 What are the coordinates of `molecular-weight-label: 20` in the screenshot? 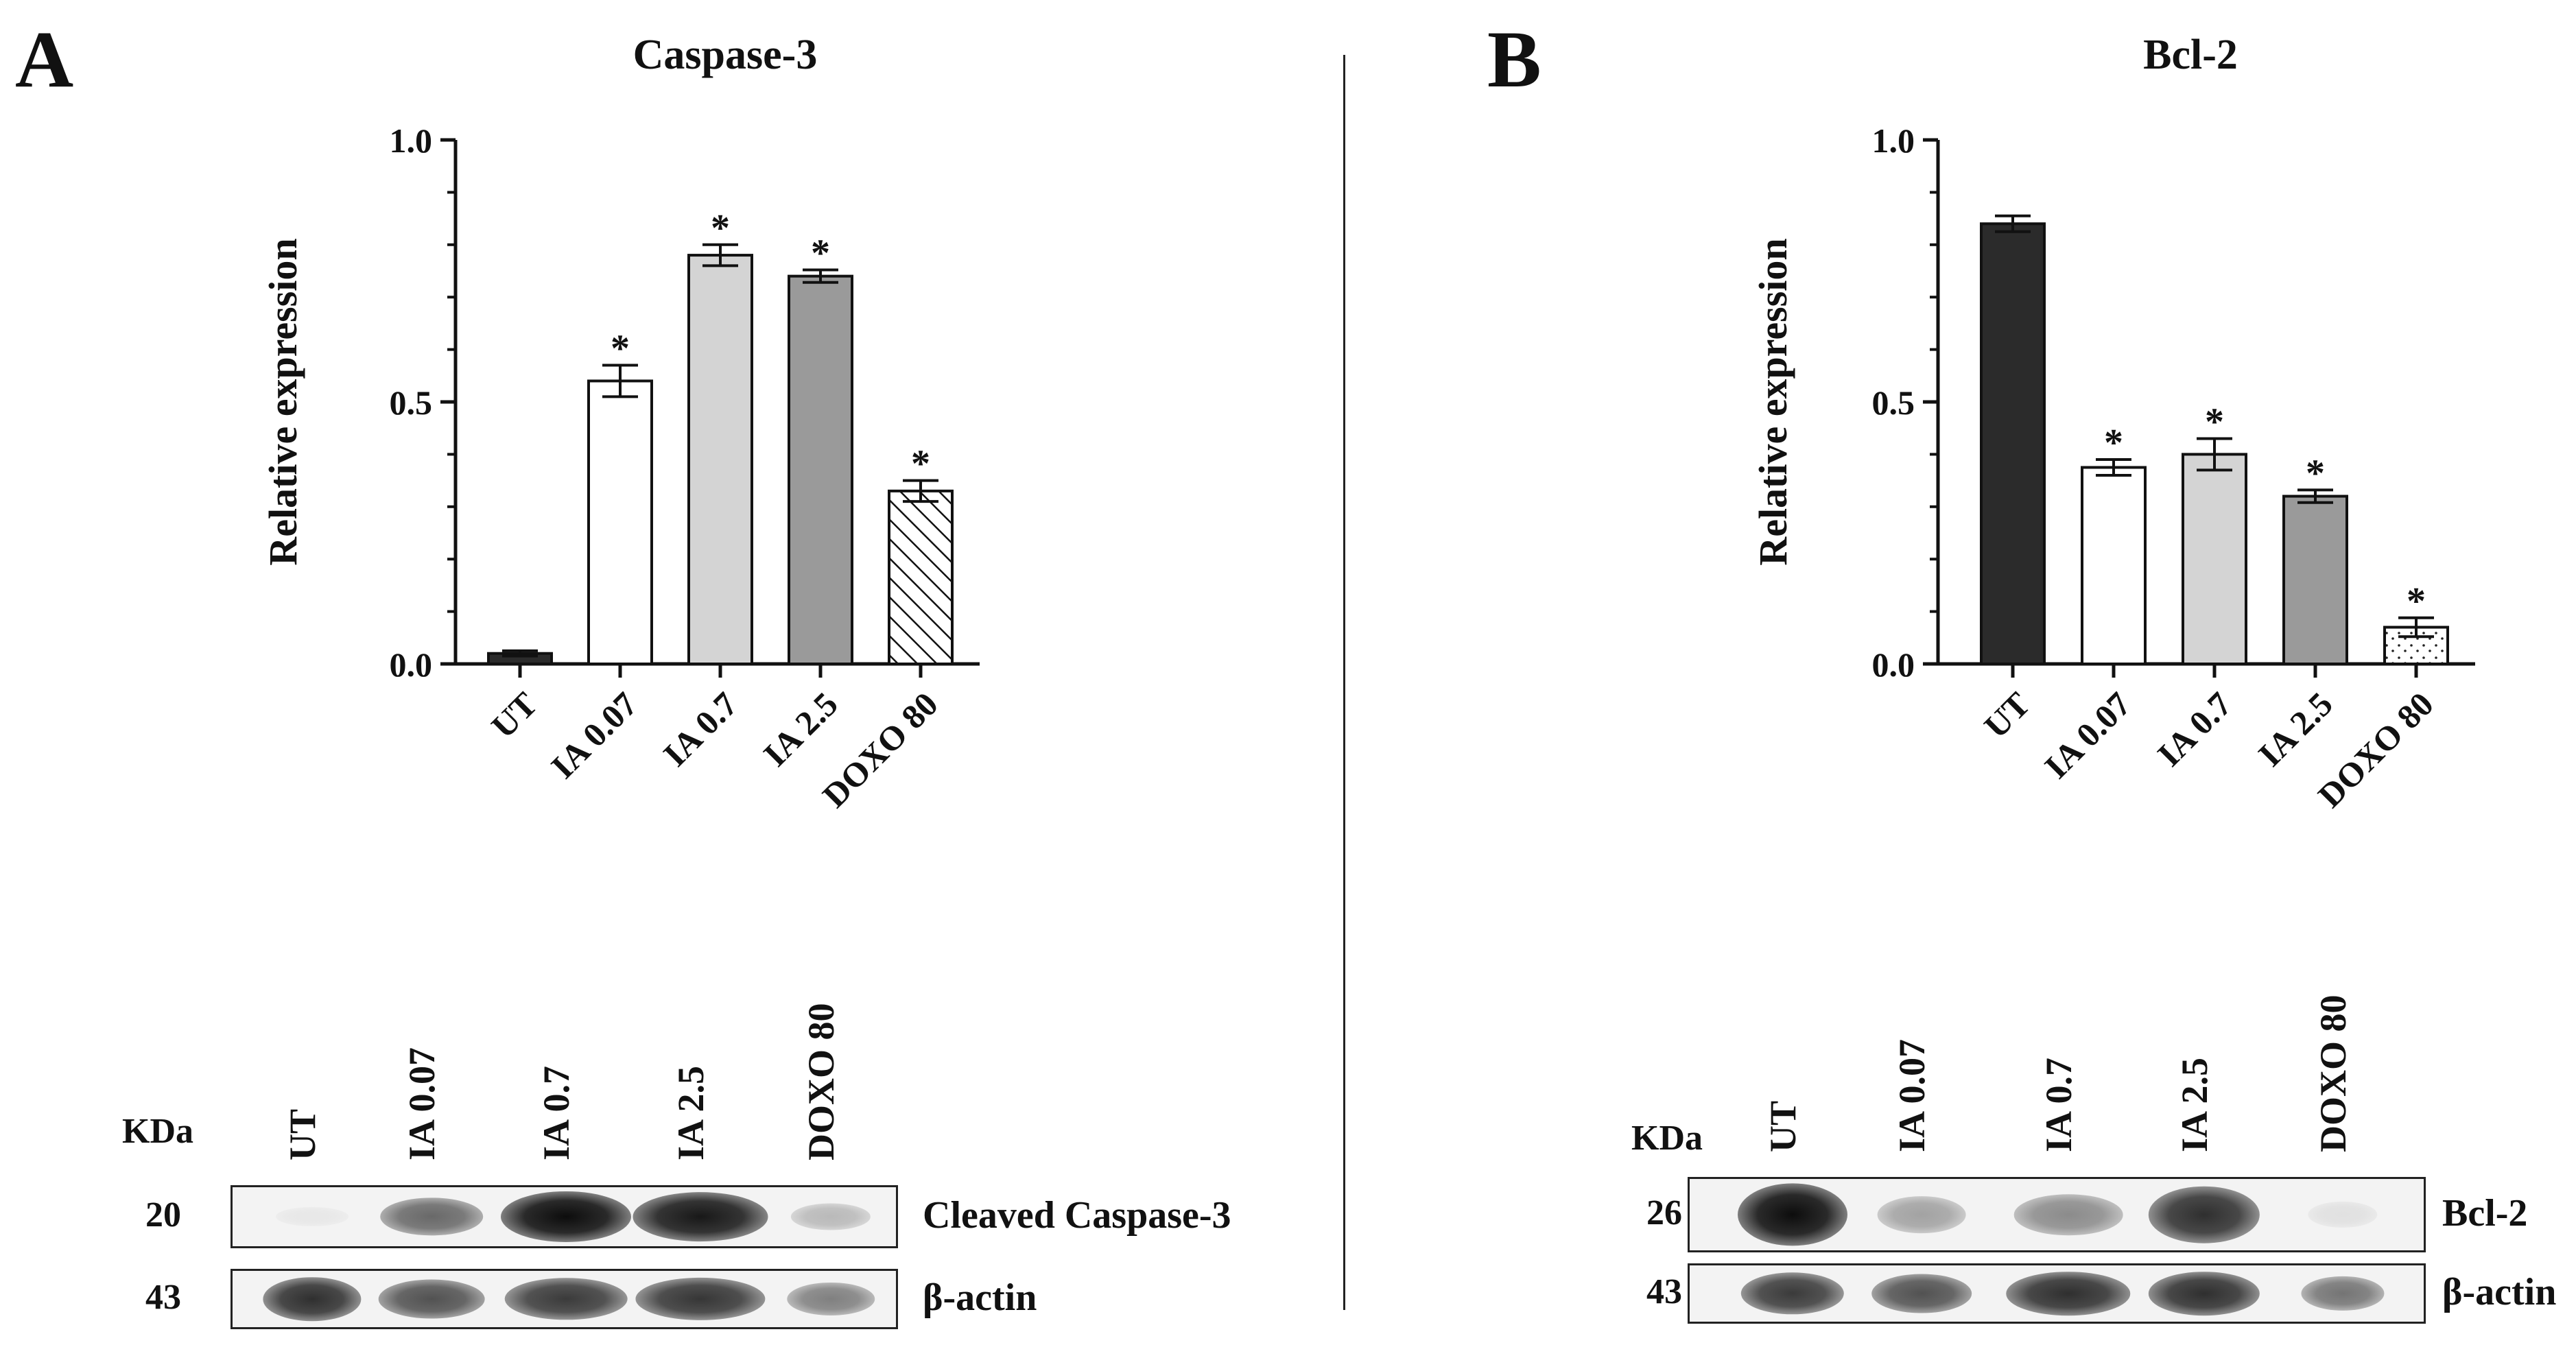 It's located at (163, 1215).